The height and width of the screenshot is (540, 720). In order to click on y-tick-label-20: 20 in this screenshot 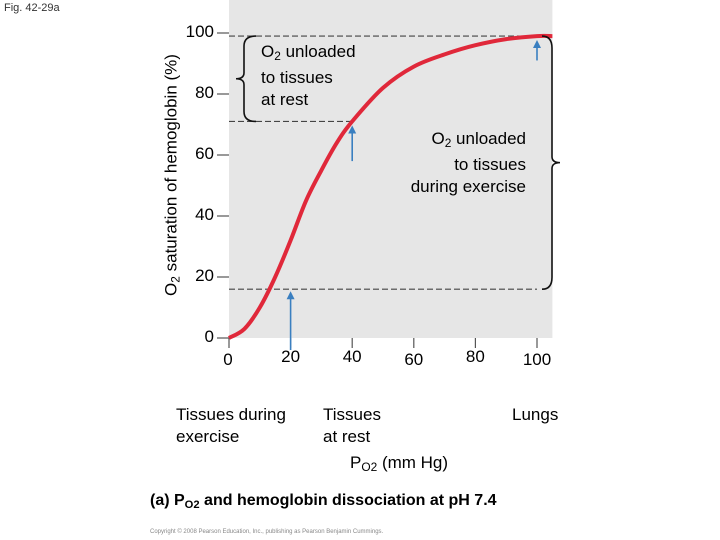, I will do `click(204, 275)`.